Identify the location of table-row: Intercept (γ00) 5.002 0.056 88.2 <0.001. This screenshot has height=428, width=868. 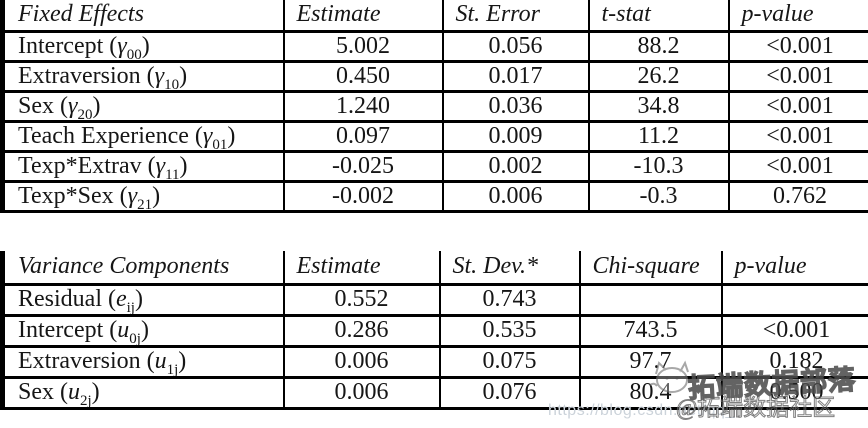
(434, 46).